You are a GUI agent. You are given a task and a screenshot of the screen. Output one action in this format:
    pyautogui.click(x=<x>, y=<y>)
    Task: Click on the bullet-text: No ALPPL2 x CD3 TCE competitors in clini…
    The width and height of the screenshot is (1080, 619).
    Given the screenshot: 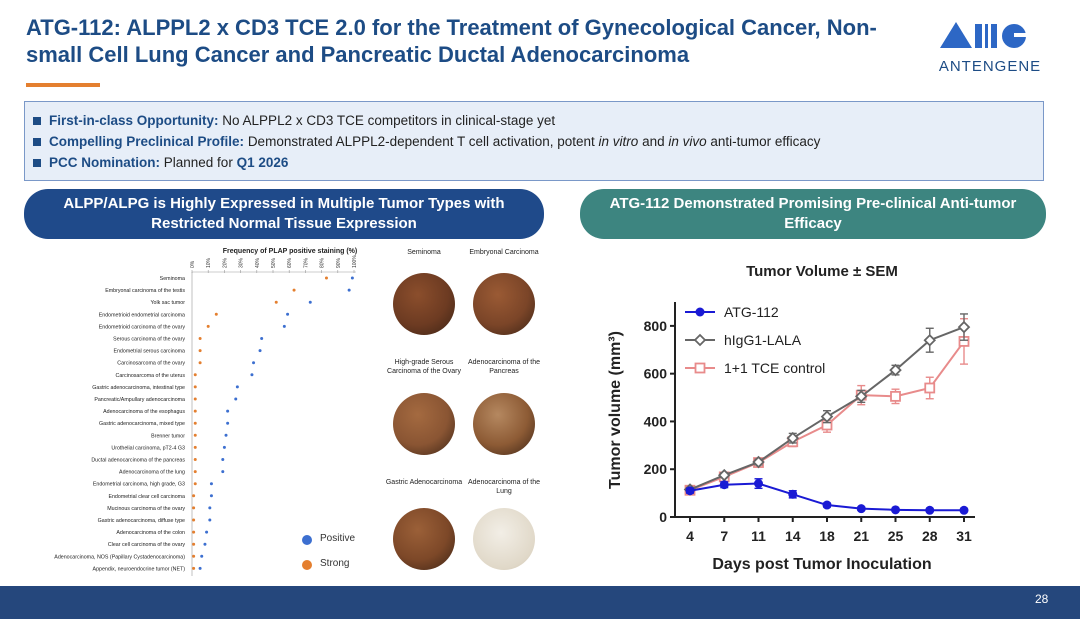 What is the action you would take?
    pyautogui.click(x=389, y=120)
    